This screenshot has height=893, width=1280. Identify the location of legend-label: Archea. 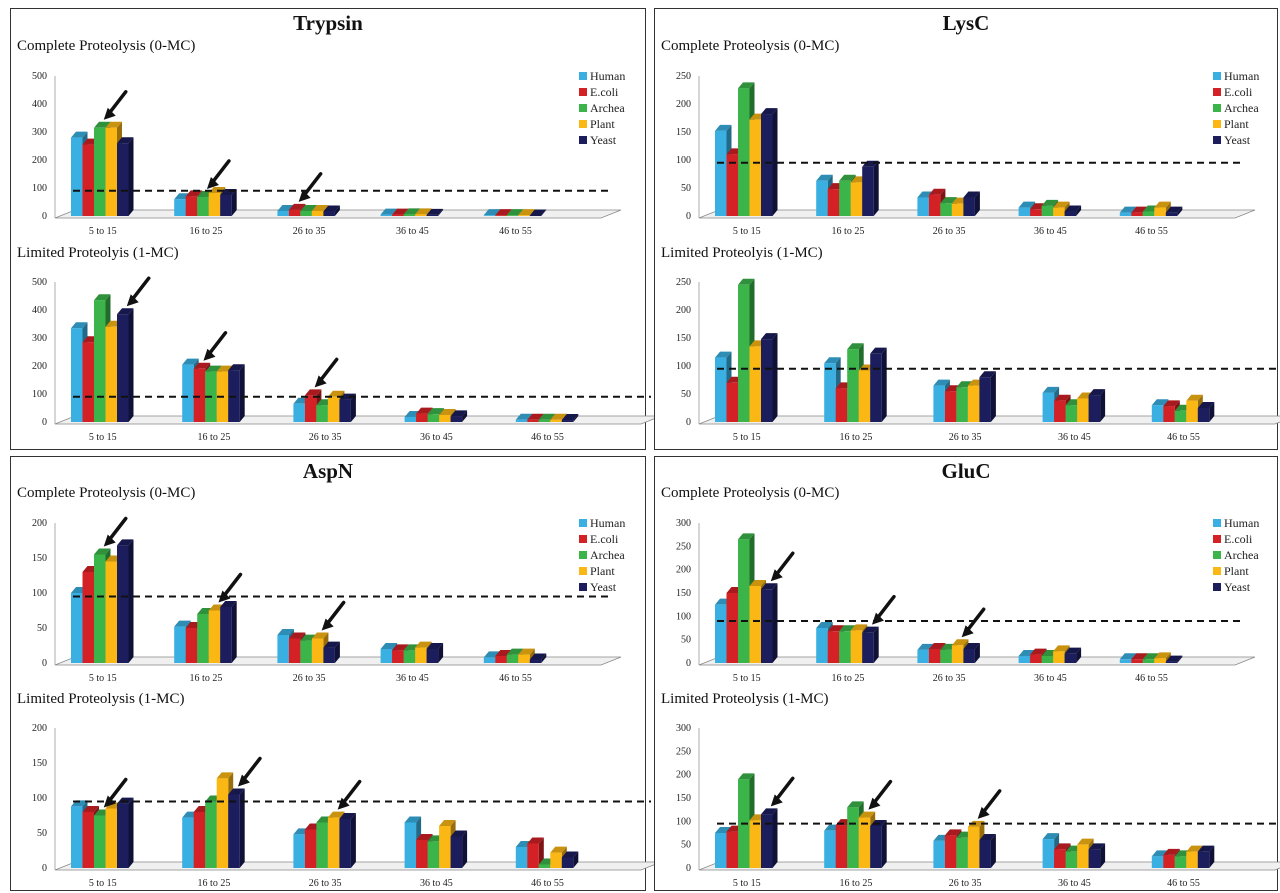
(607, 555).